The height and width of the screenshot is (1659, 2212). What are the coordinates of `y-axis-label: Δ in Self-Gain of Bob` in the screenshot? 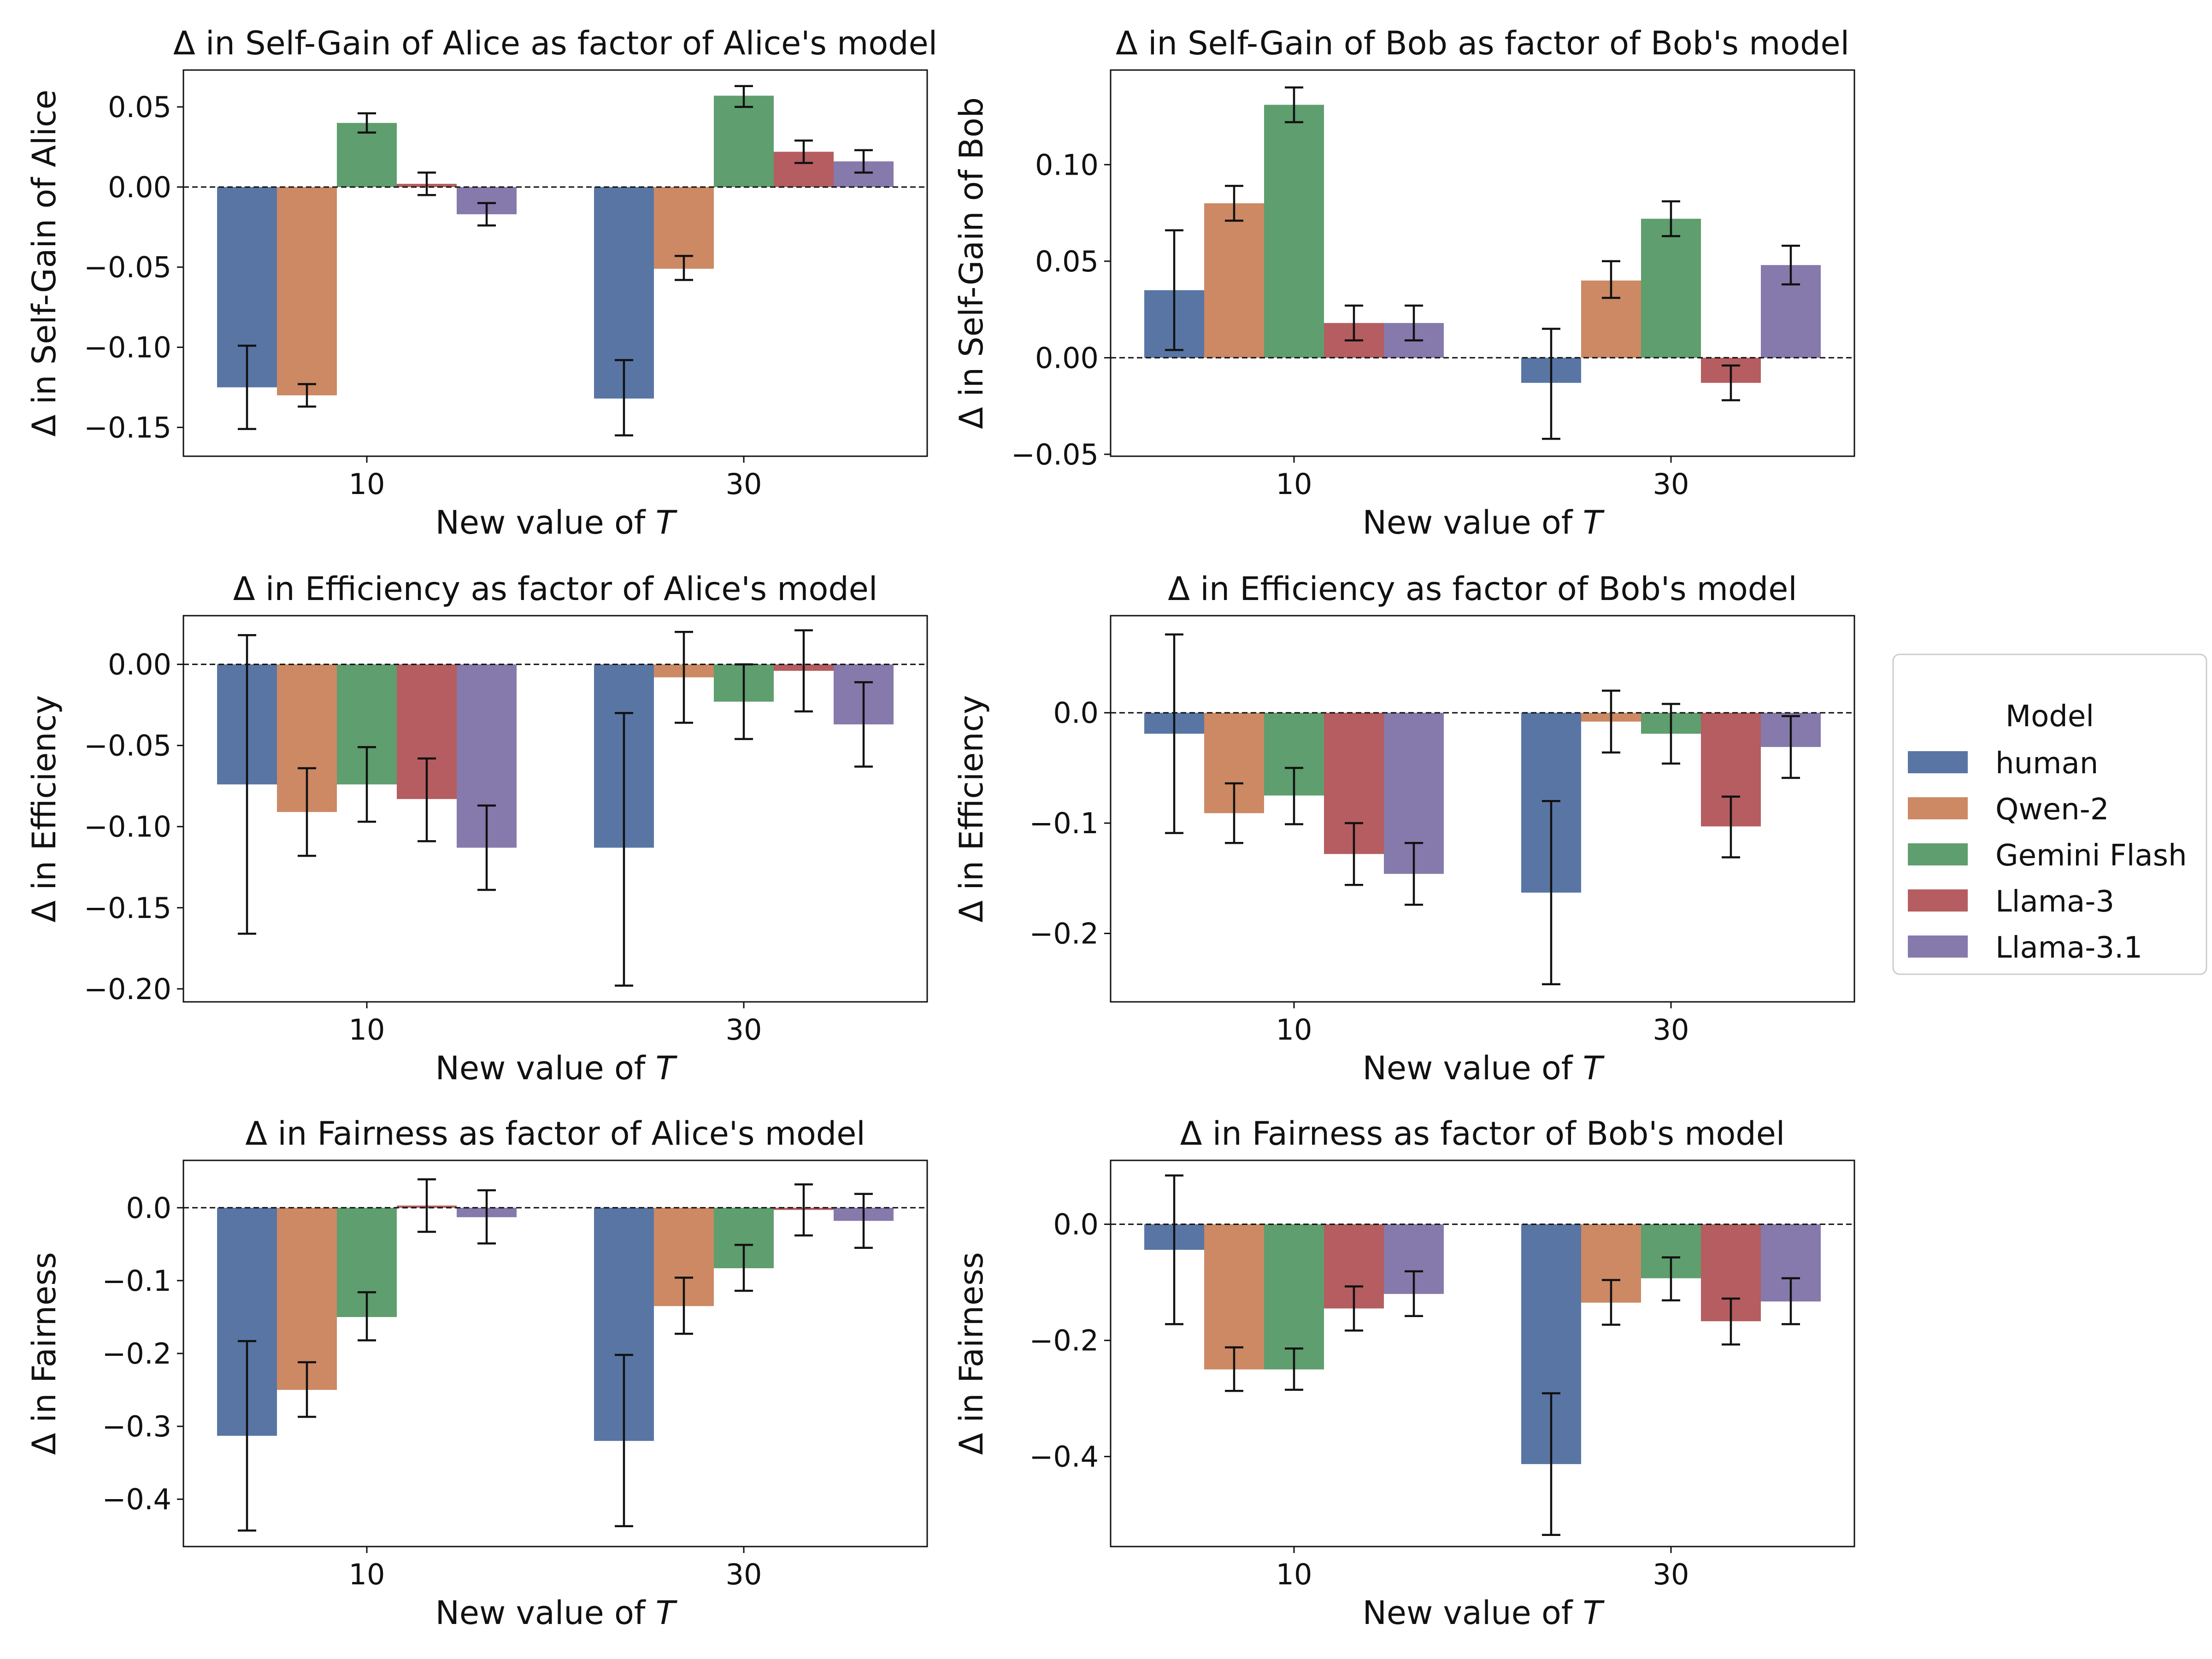 It's located at (971, 263).